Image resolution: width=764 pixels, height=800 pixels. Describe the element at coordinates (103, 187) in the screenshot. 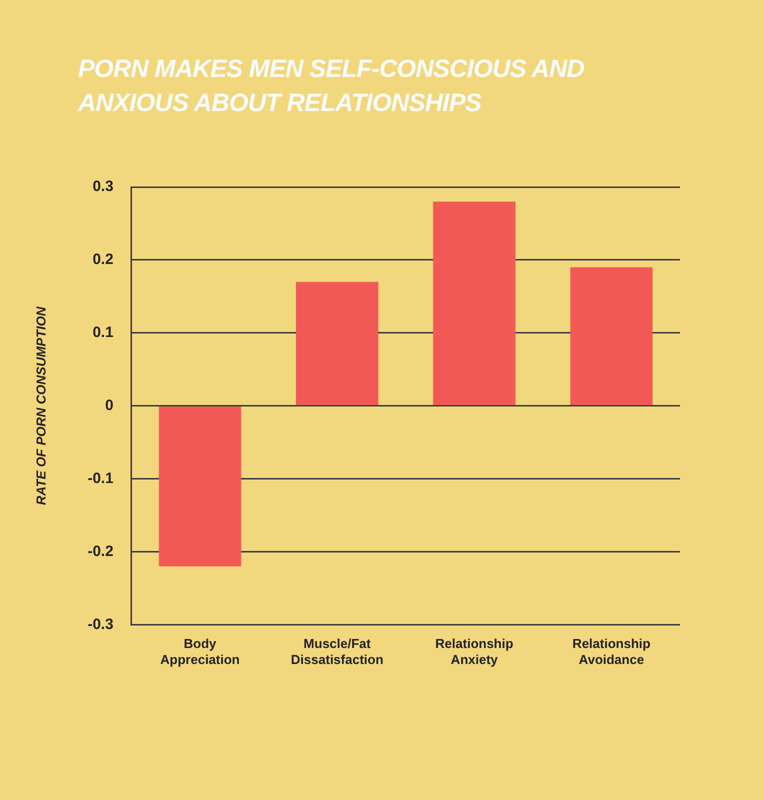

I see `y-tick-label: 0.3` at that location.